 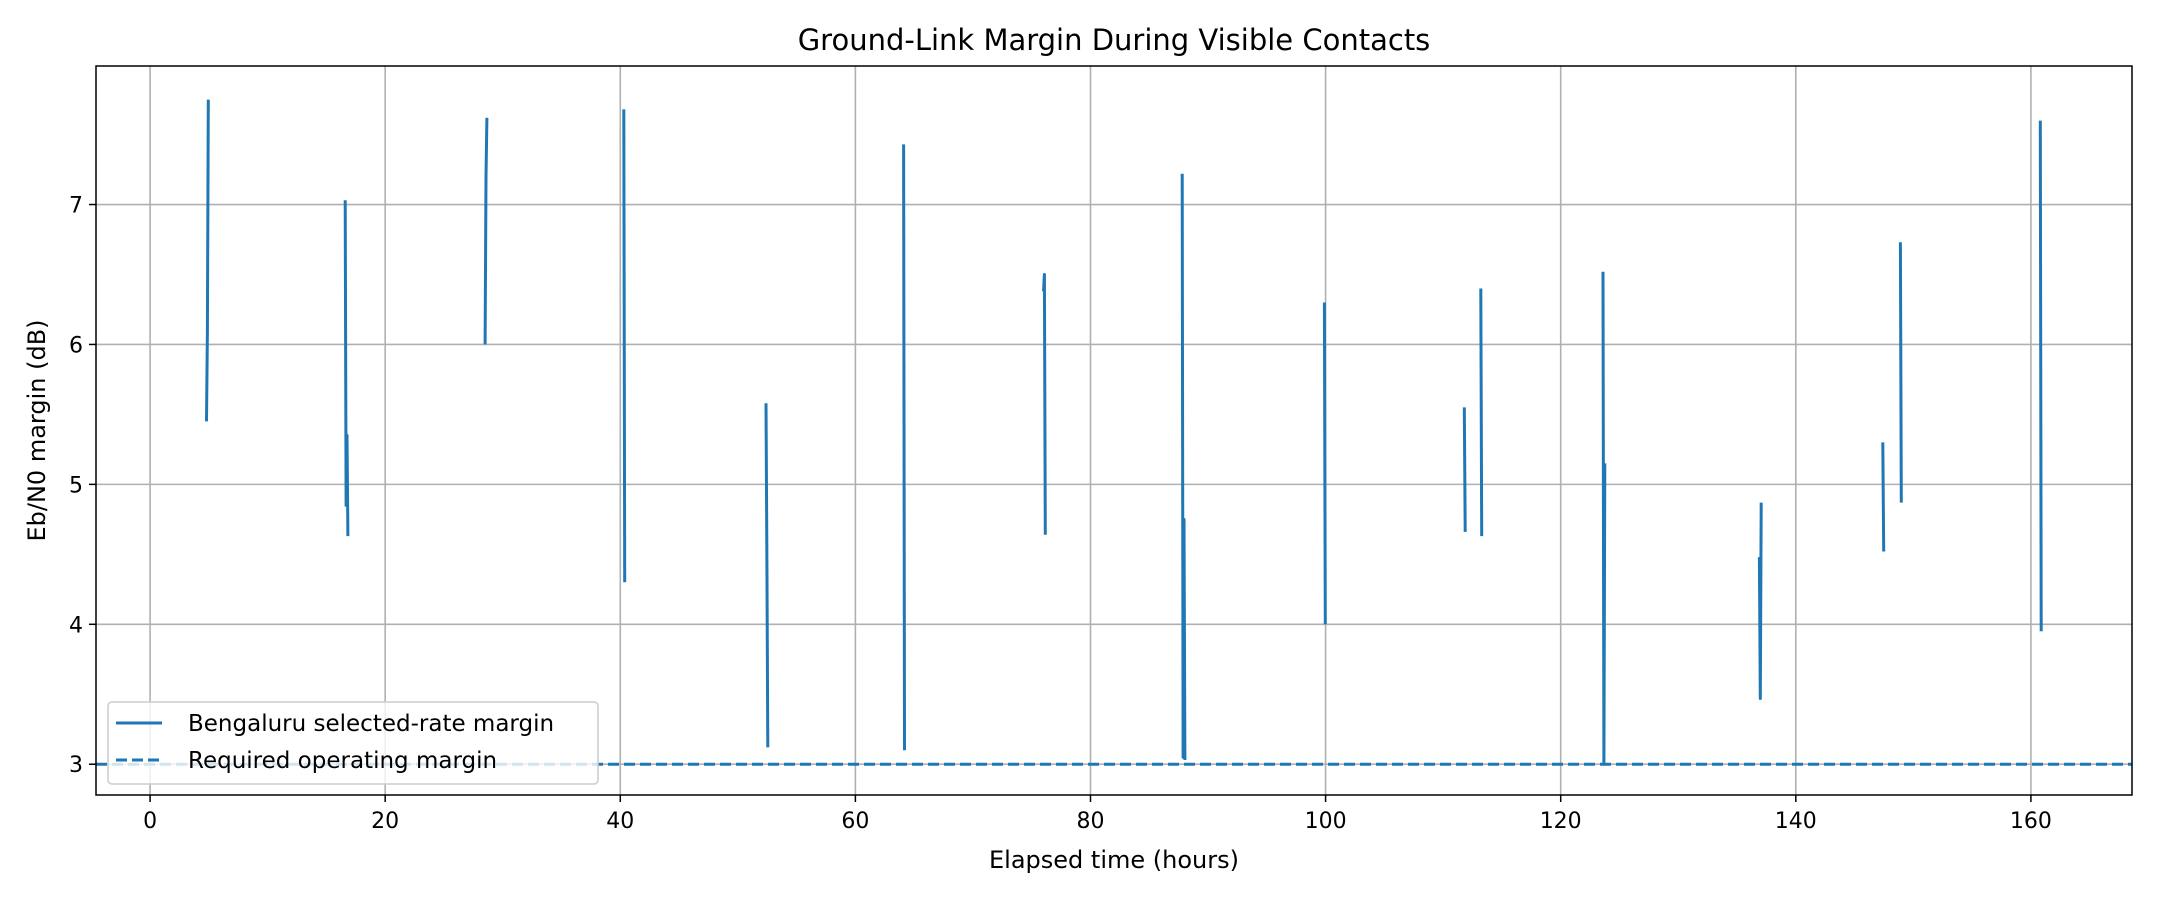 I want to click on y-axis-label: Eb/N0 margin (dB), so click(x=37, y=430).